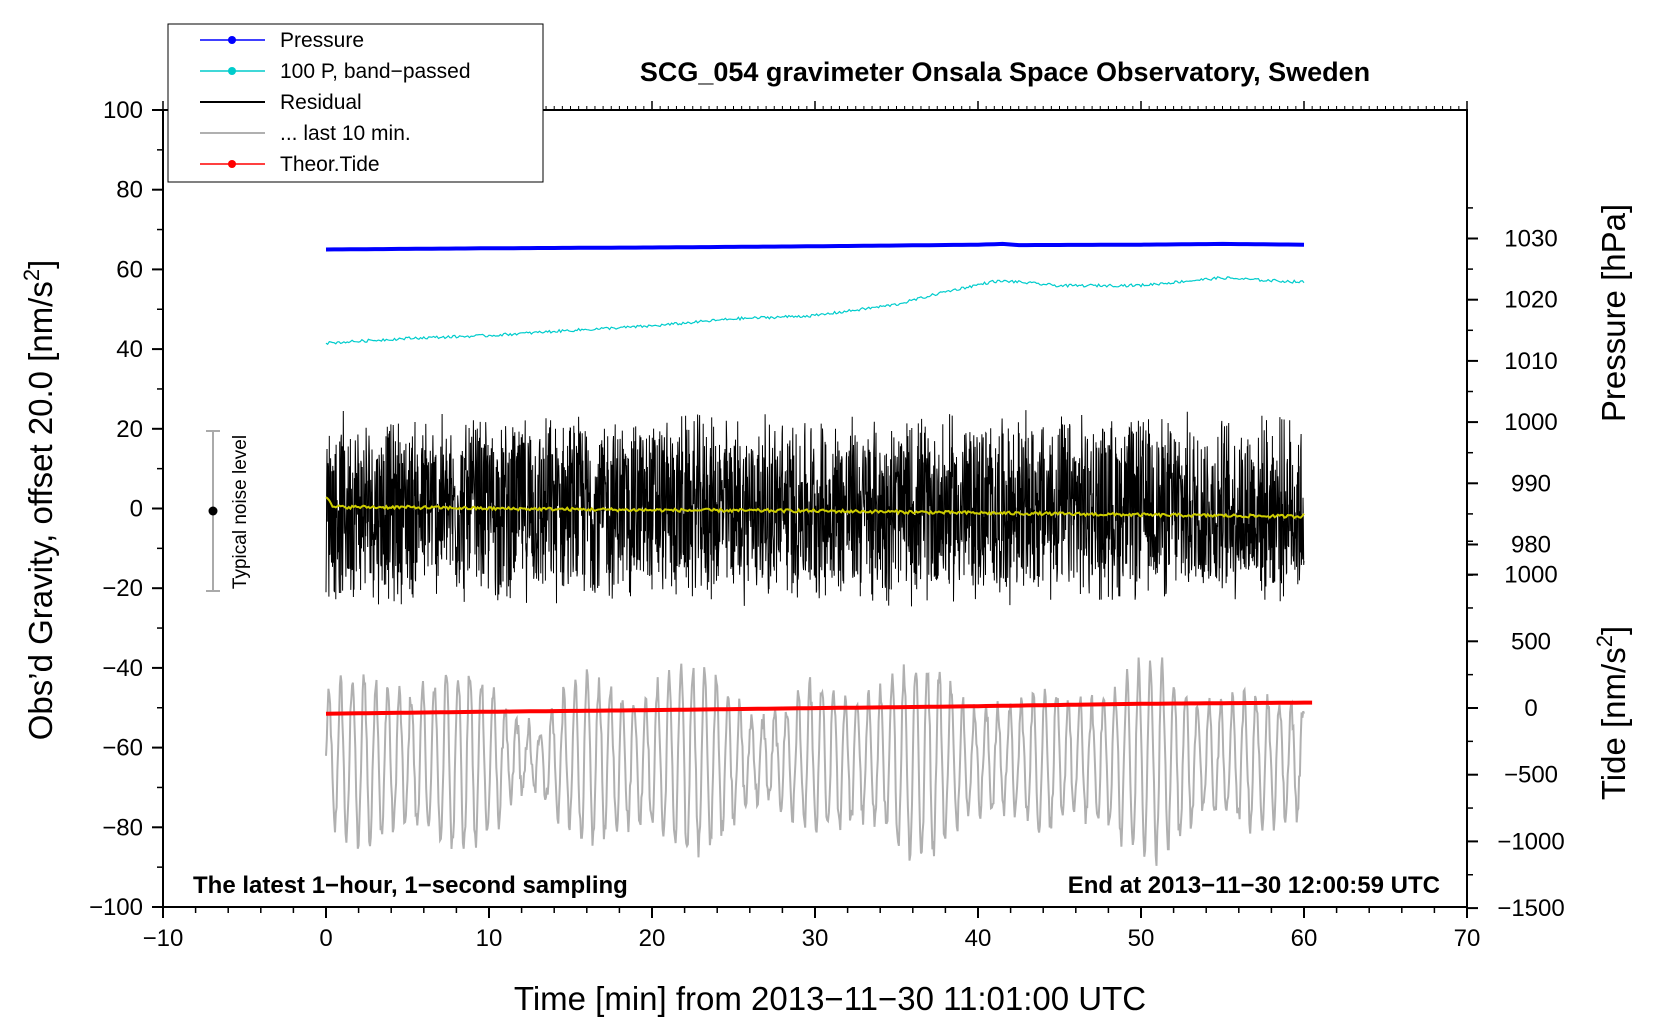  I want to click on x-tick-label: 40, so click(978, 938).